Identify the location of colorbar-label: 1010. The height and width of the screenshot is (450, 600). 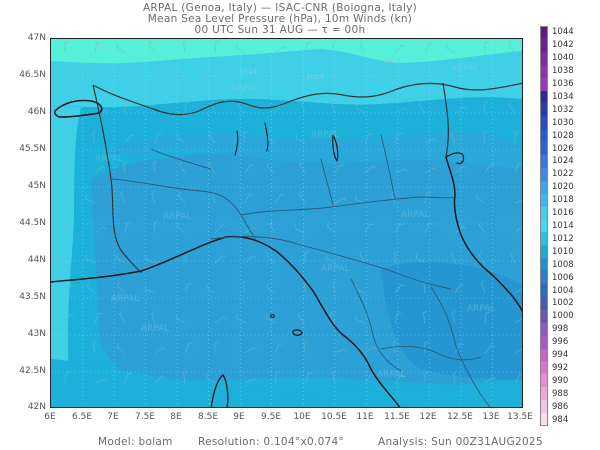
(563, 251).